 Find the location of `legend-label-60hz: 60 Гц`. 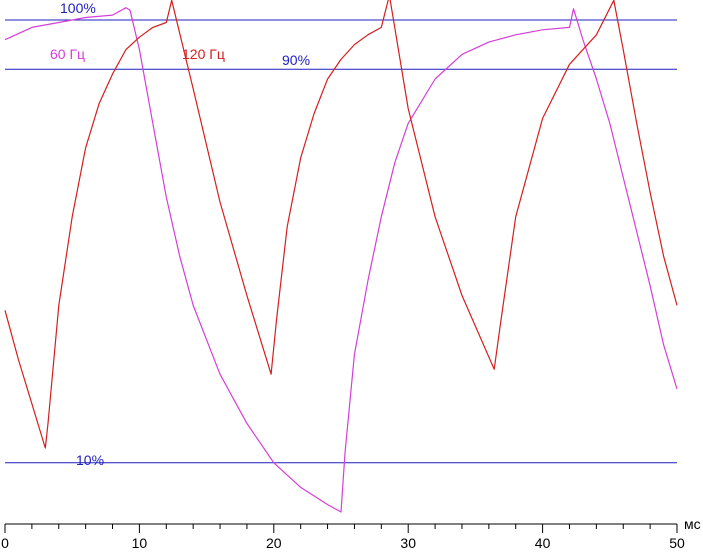

legend-label-60hz: 60 Гц is located at coordinates (67, 54).